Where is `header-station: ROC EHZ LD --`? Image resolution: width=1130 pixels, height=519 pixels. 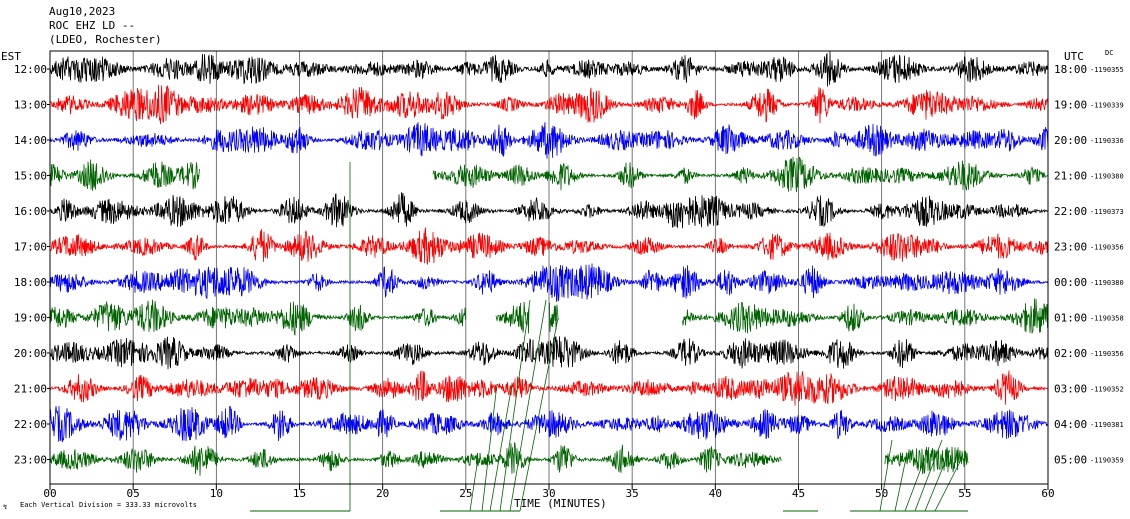 header-station: ROC EHZ LD -- is located at coordinates (92, 25).